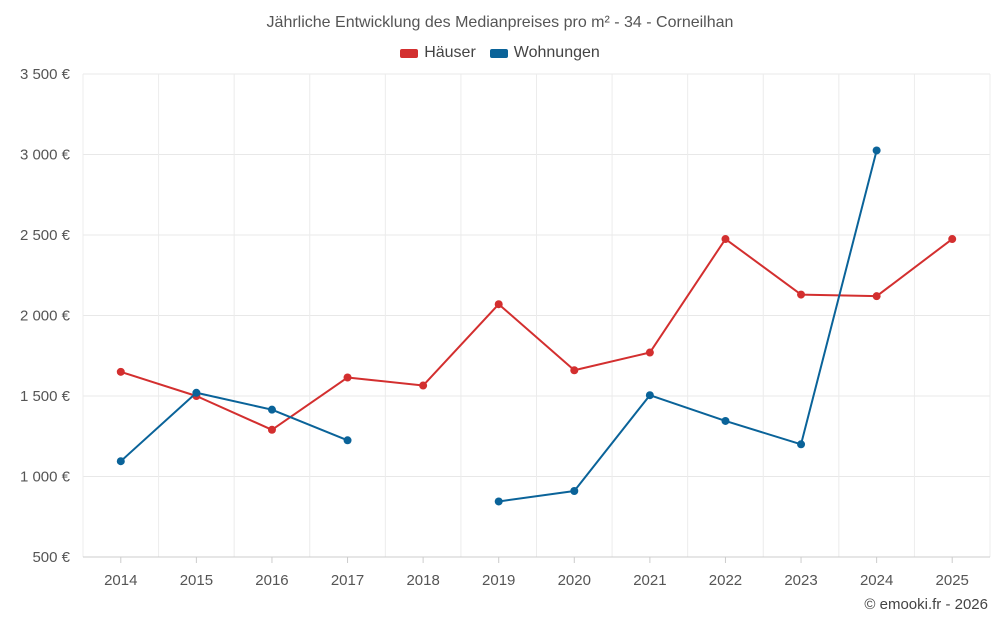 This screenshot has height=625, width=1000. What do you see at coordinates (450, 52) in the screenshot?
I see `legend-label-haeuser: Häuser` at bounding box center [450, 52].